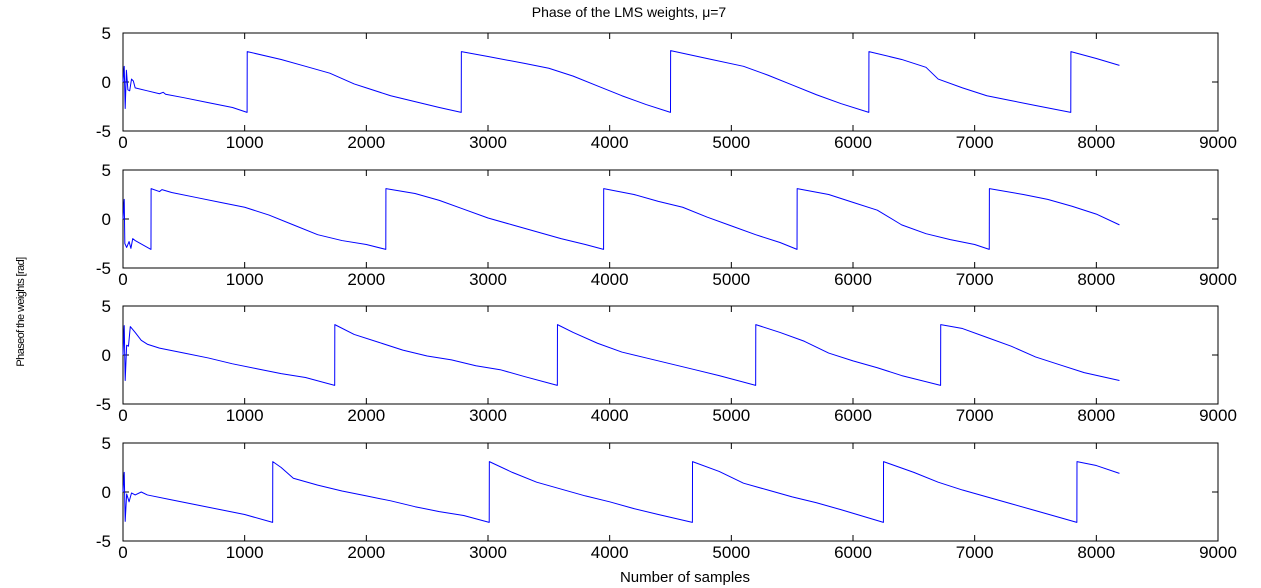  Describe the element at coordinates (685, 577) in the screenshot. I see `x-axis-label: Number of samples` at that location.